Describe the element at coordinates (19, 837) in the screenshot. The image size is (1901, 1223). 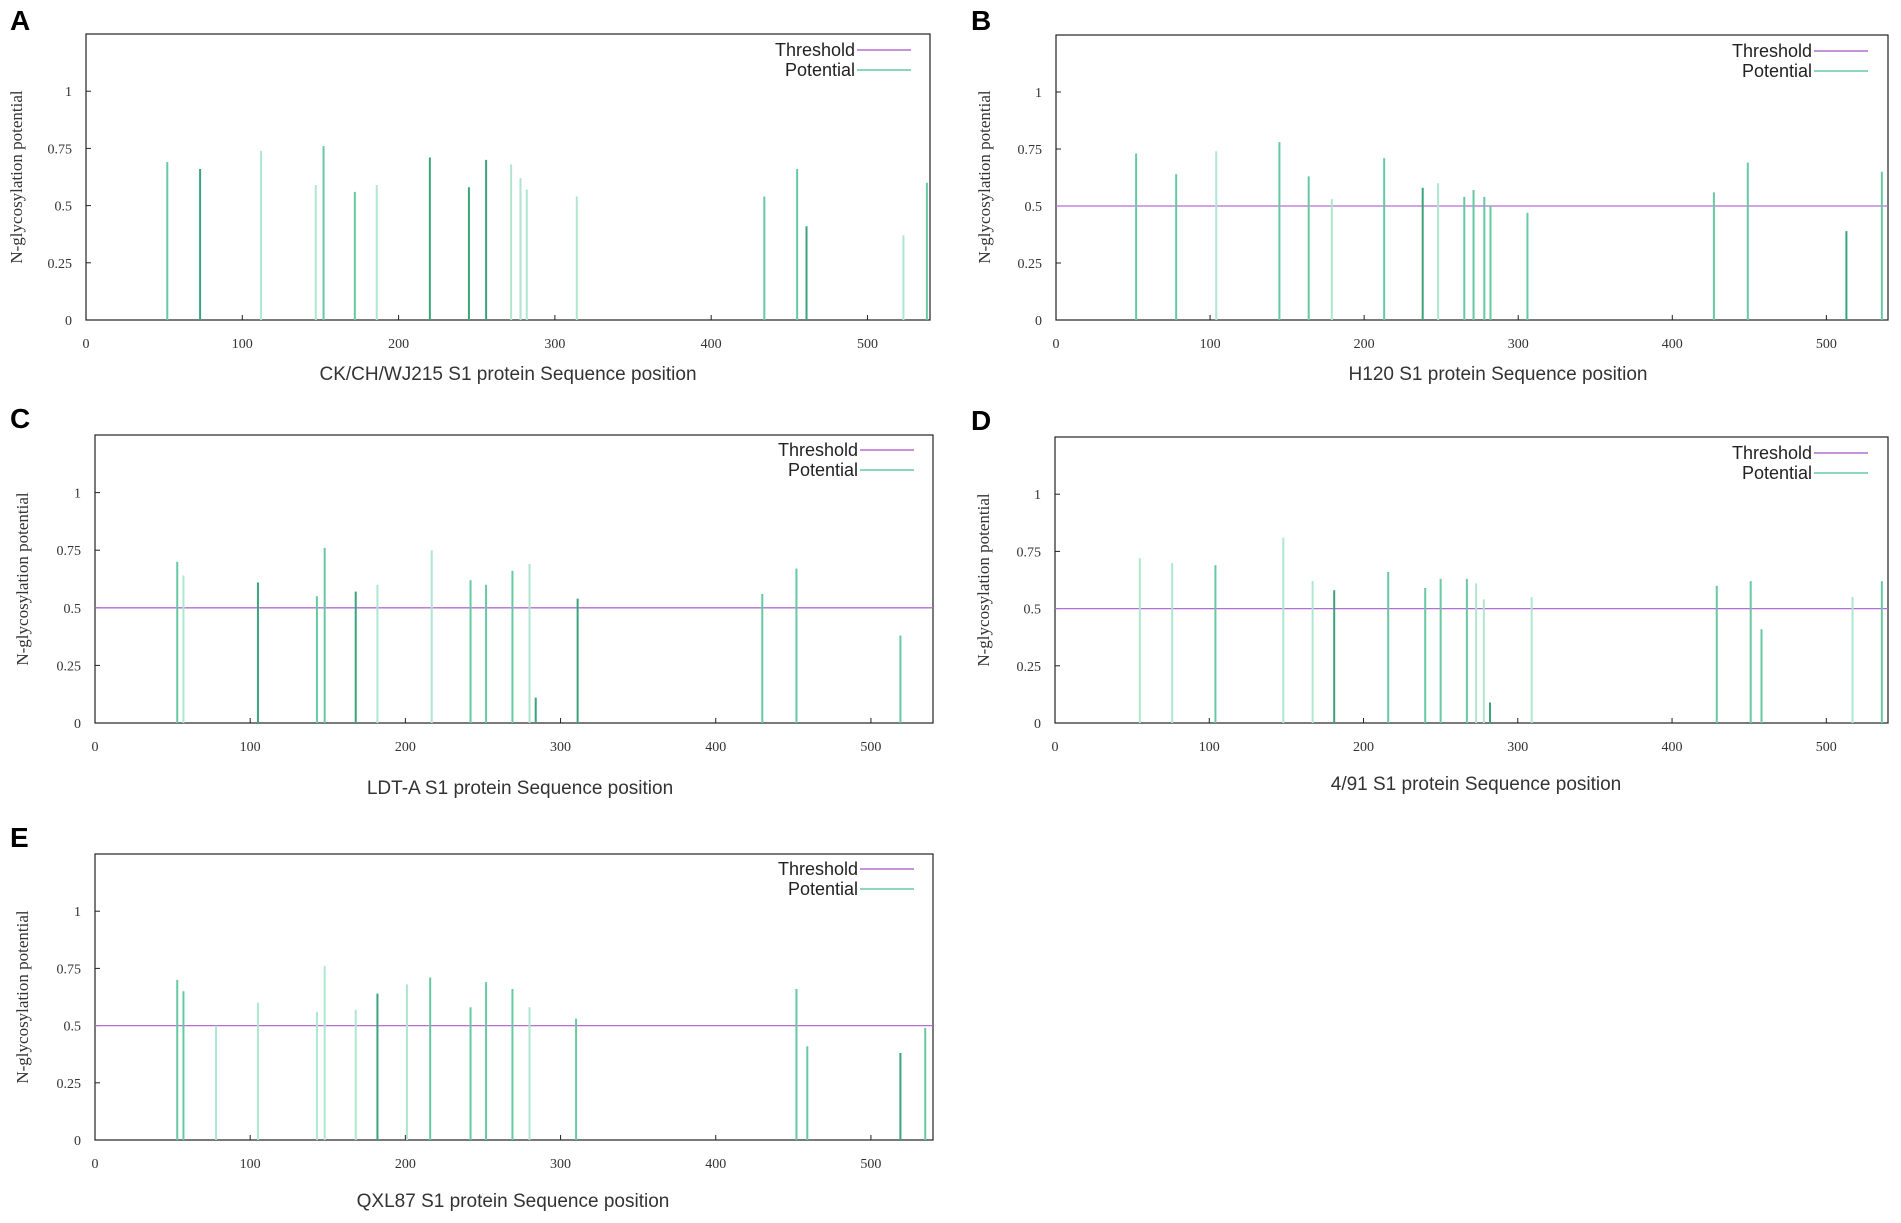
I see `panel-letter: E` at that location.